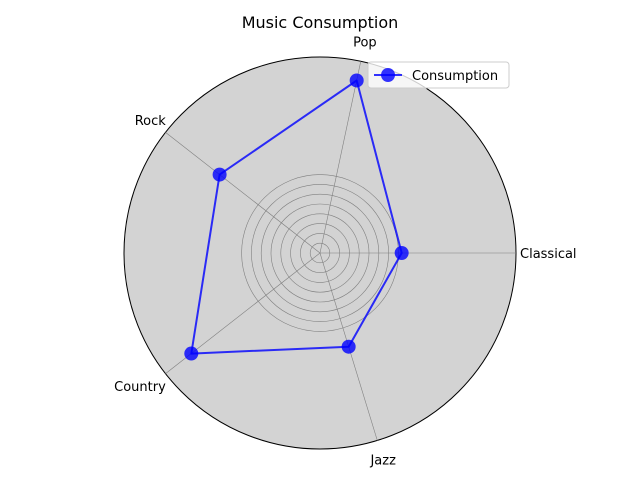 The image size is (640, 480). What do you see at coordinates (348, 346) in the screenshot?
I see `data-point-jazz` at bounding box center [348, 346].